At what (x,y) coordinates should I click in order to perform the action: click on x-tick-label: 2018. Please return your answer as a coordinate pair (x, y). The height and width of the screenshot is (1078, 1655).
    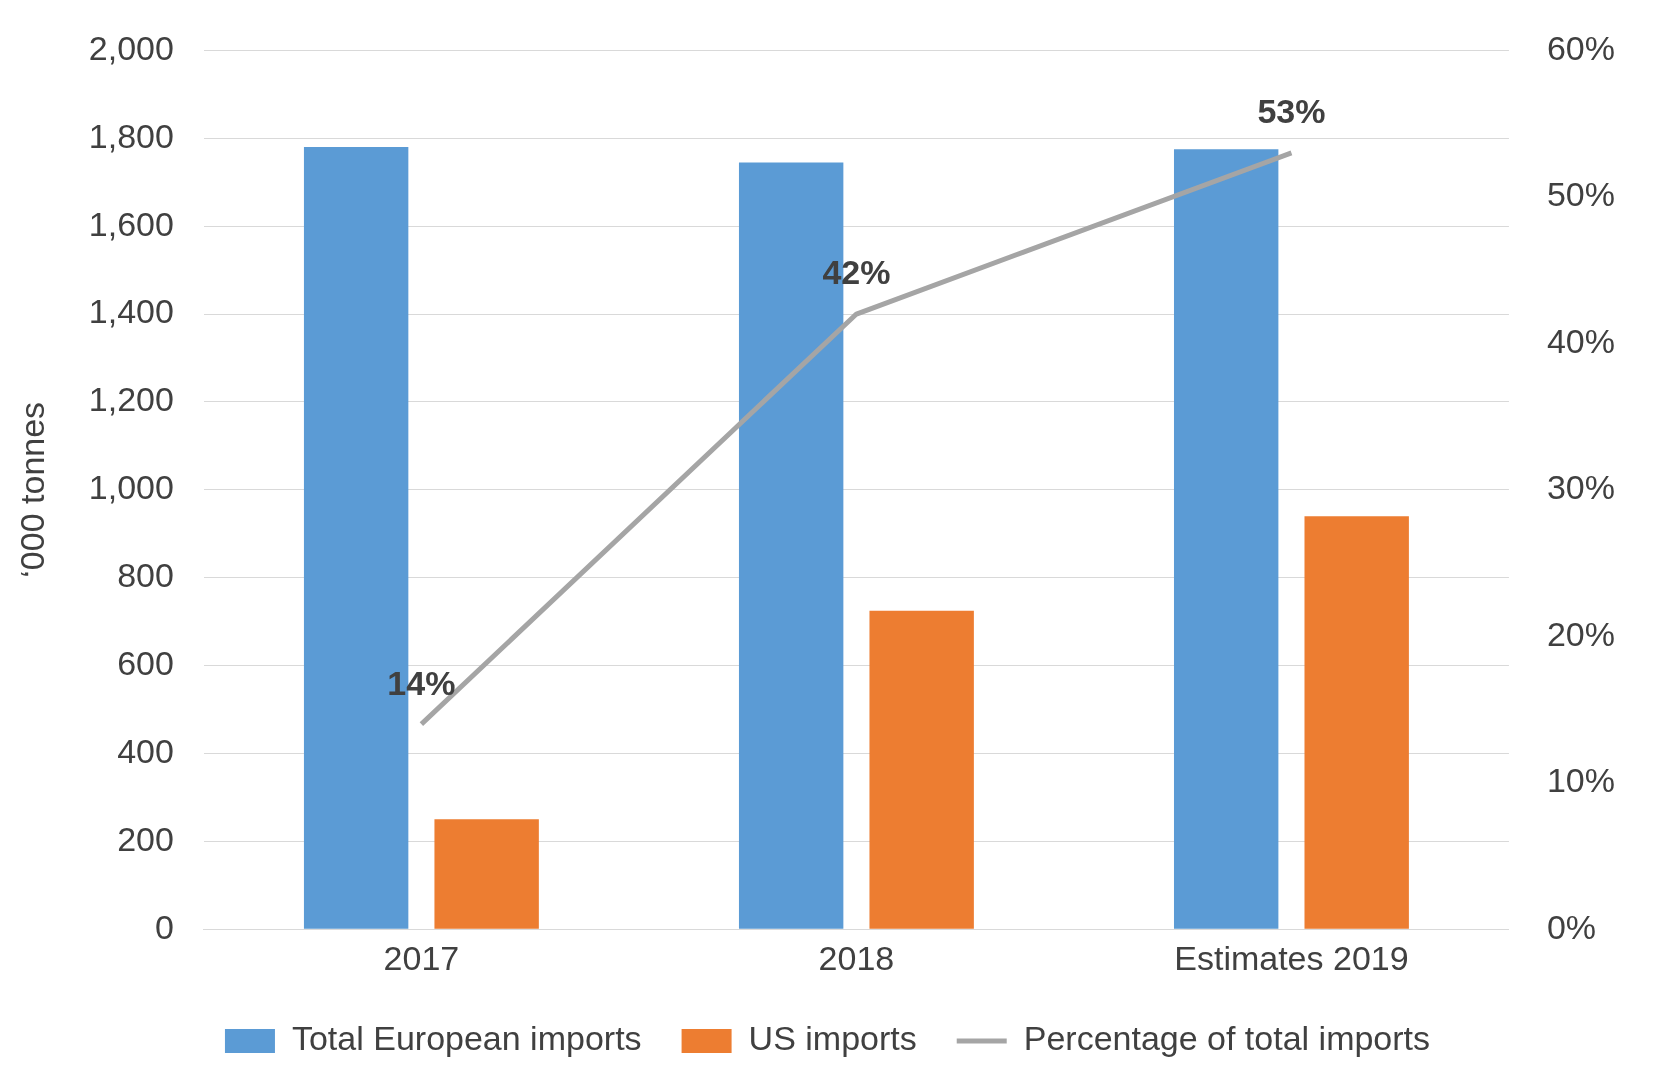
    Looking at the image, I should click on (856, 957).